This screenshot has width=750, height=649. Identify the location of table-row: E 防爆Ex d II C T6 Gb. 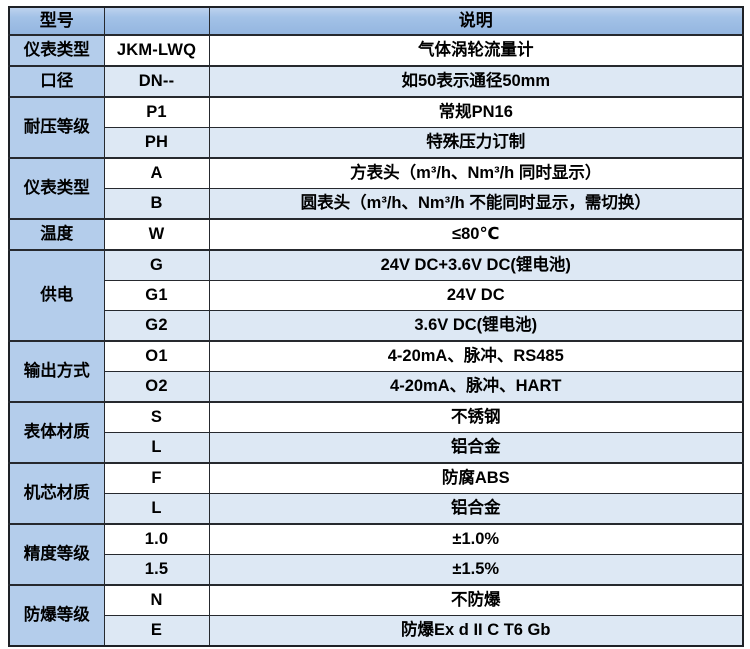
(376, 631).